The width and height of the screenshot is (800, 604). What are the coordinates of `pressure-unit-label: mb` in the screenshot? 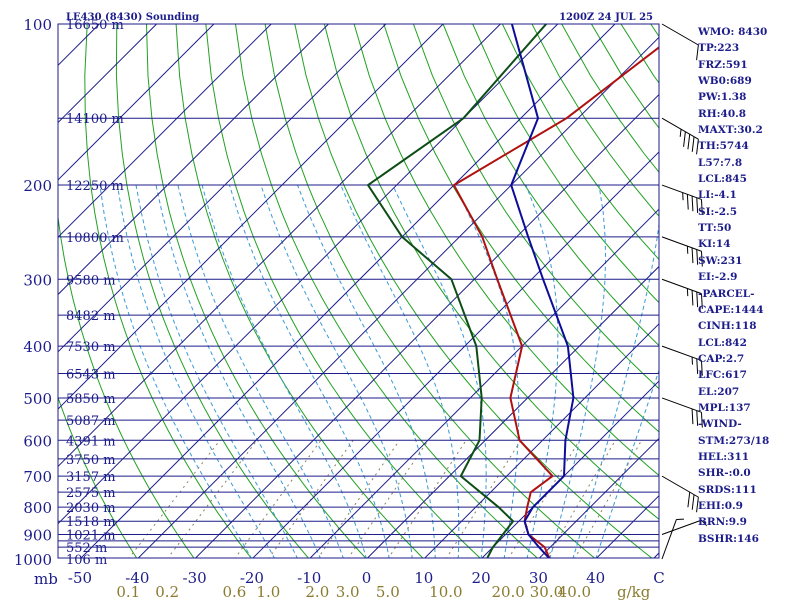 It's located at (46, 579).